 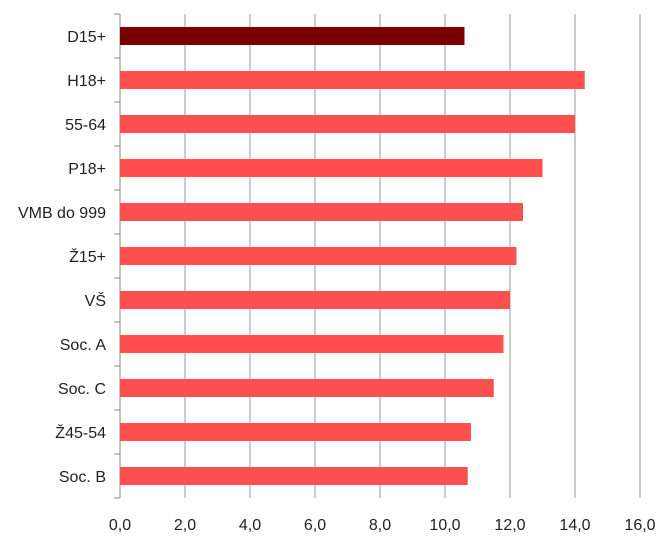 What do you see at coordinates (87, 169) in the screenshot?
I see `category-label: P18+` at bounding box center [87, 169].